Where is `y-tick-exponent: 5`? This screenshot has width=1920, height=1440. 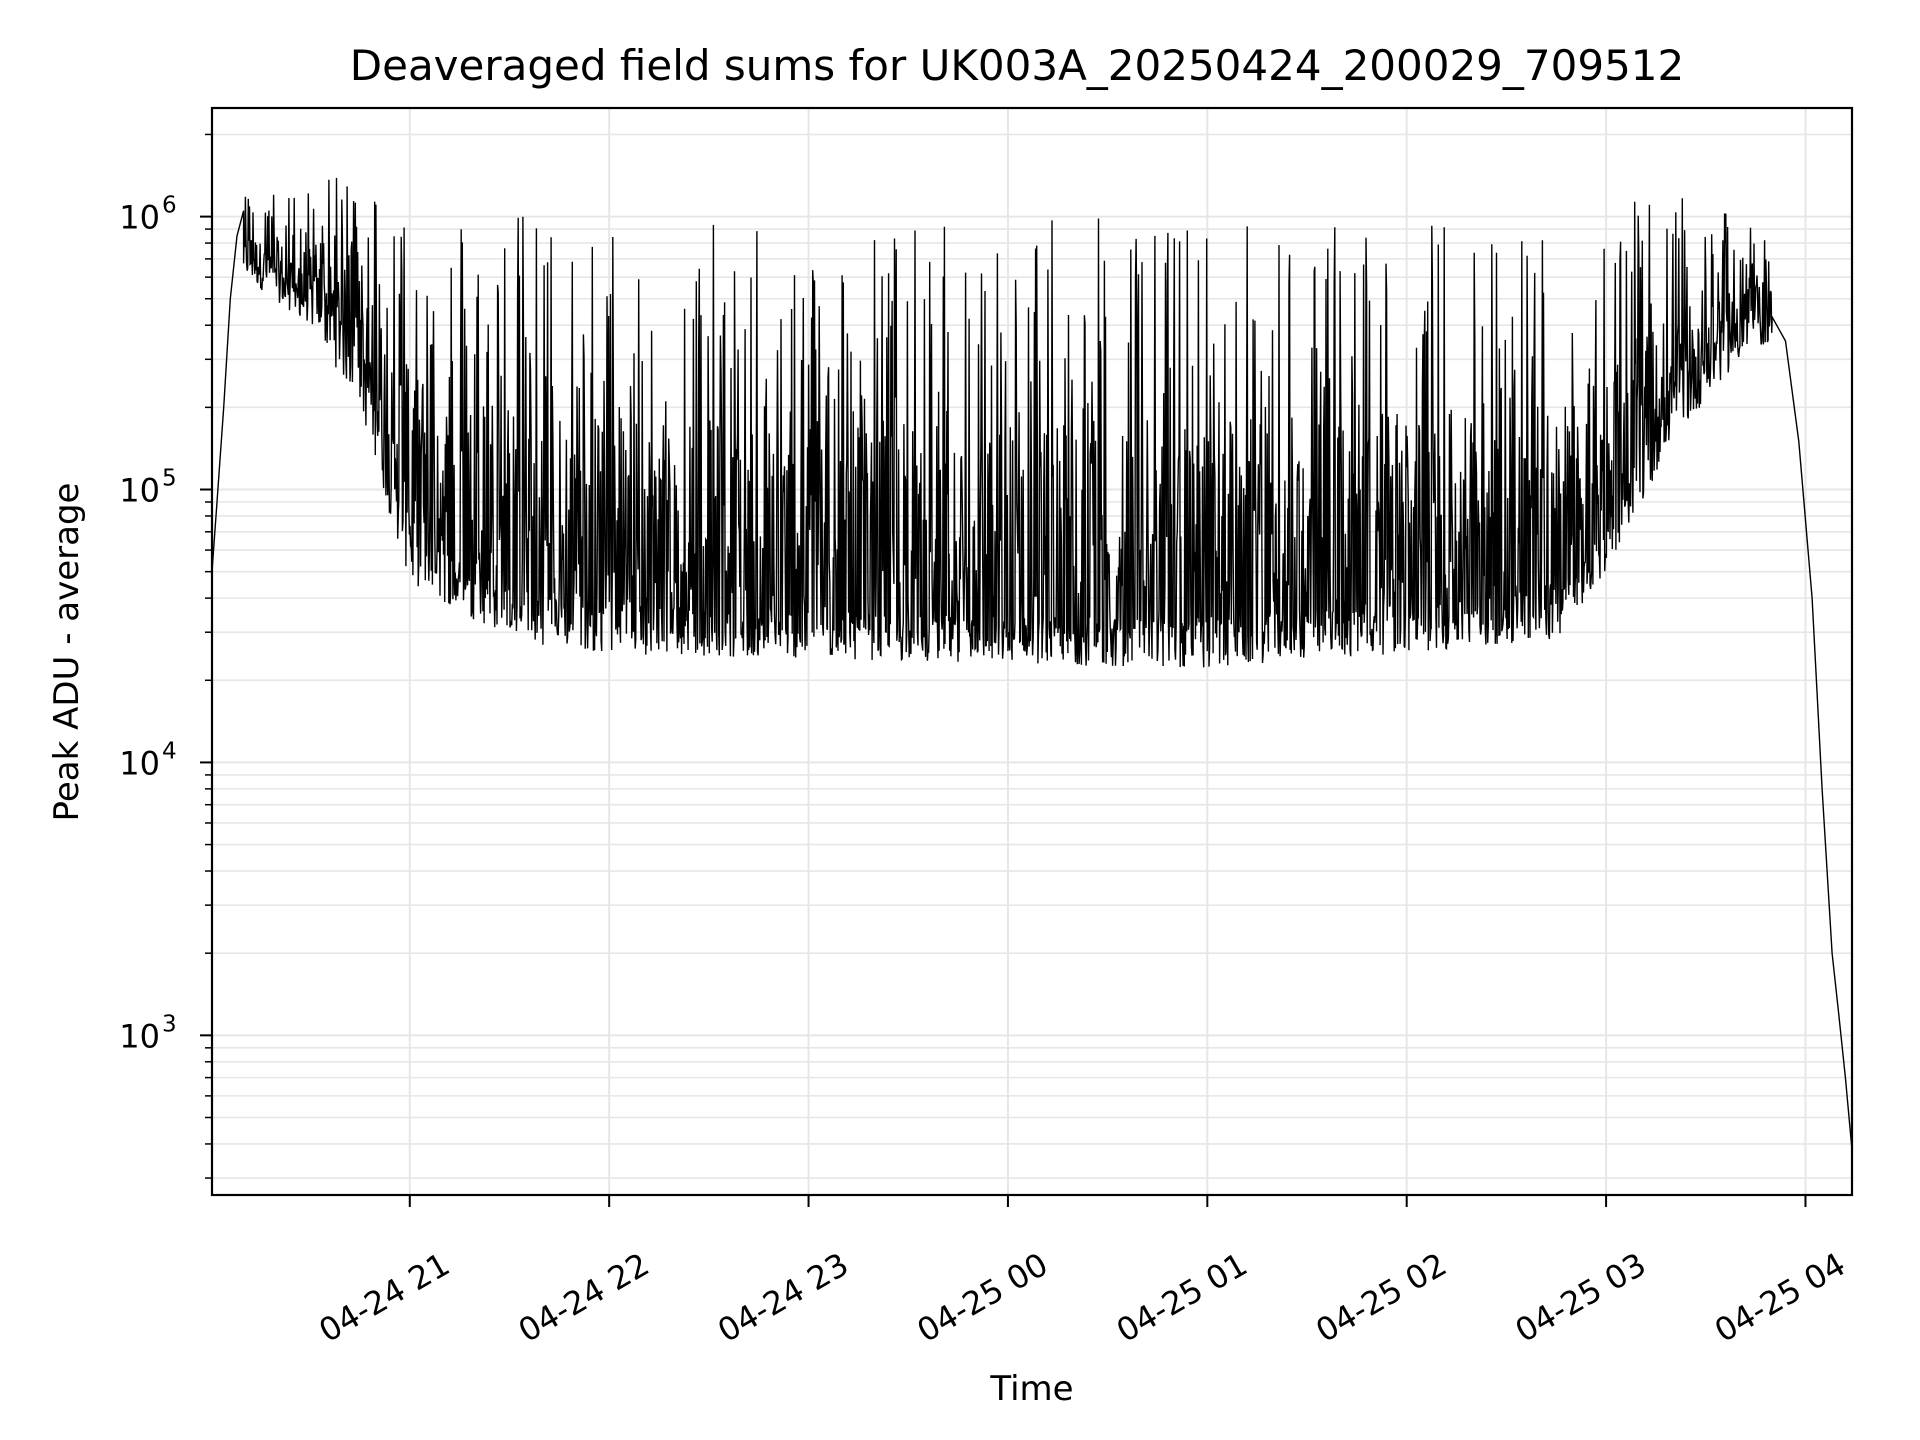
y-tick-exponent: 5 is located at coordinates (169, 479).